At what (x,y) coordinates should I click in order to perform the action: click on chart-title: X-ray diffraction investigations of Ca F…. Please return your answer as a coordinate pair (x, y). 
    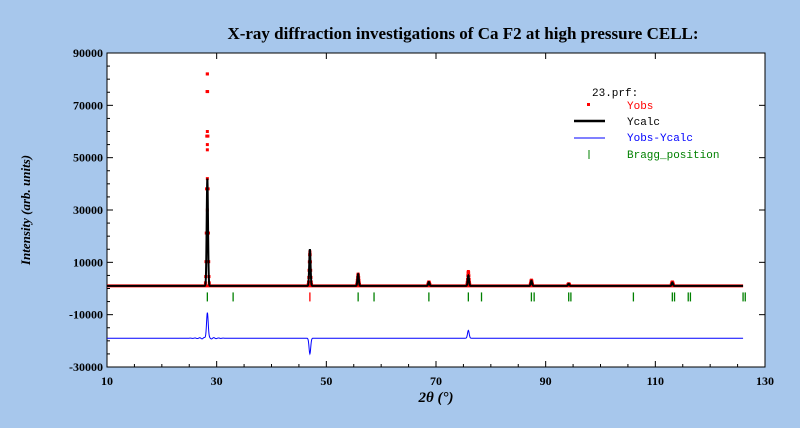
    Looking at the image, I should click on (462, 33).